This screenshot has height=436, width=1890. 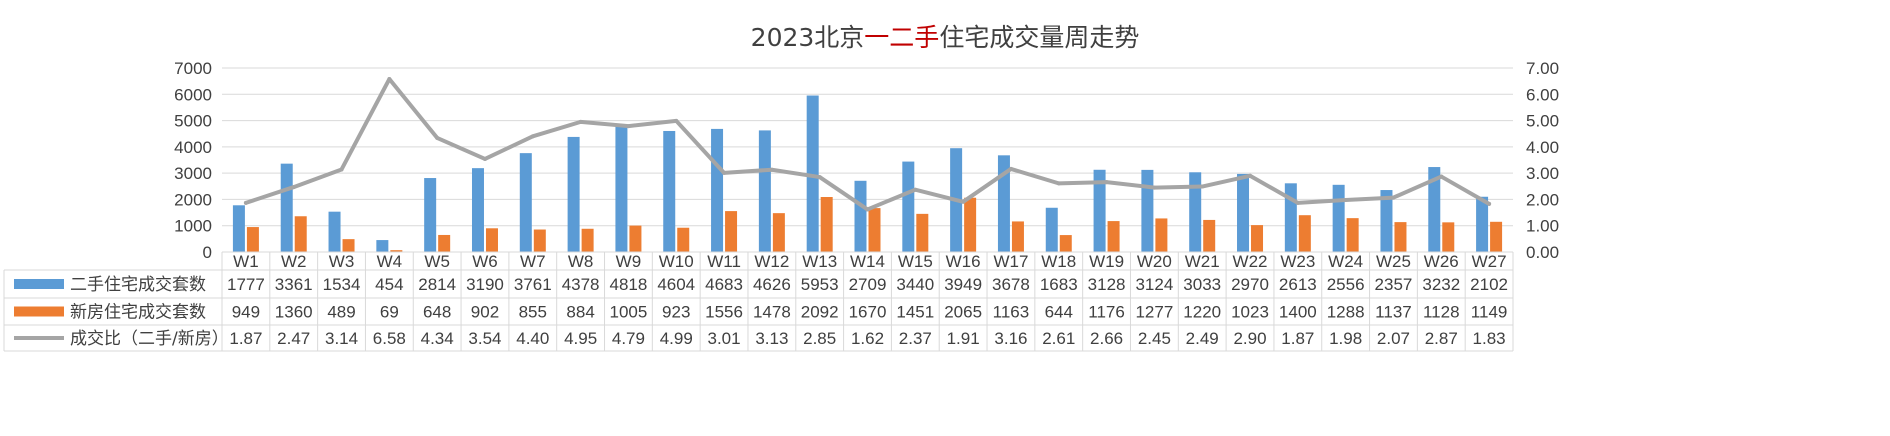 What do you see at coordinates (772, 284) in the screenshot?
I see `table-cell: 4626` at bounding box center [772, 284].